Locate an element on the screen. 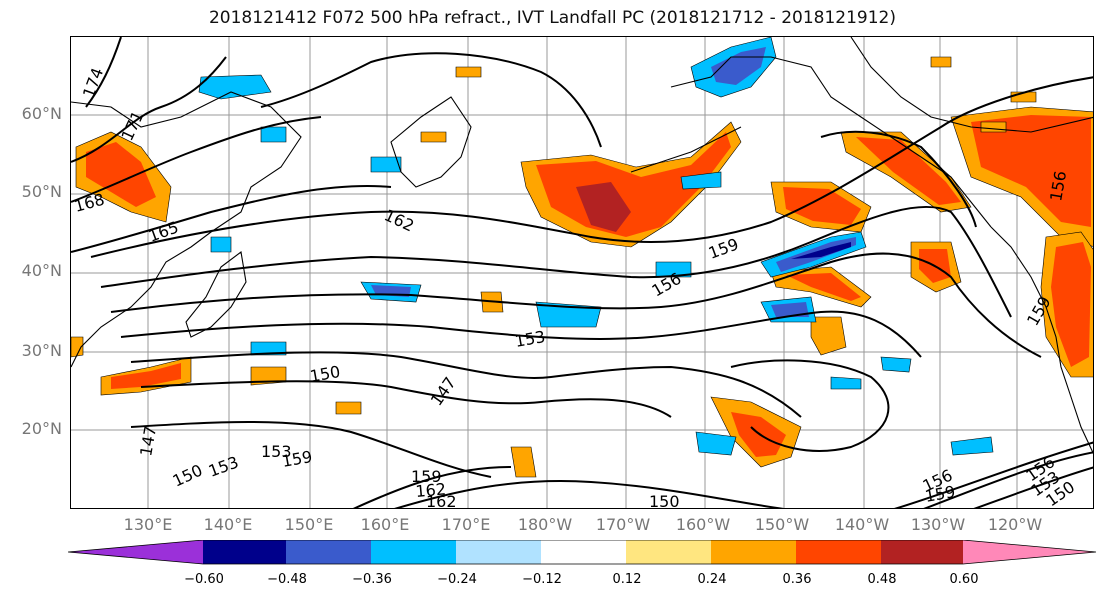 This screenshot has height=601, width=1105. patch-japan-blue is located at coordinates (221, 244).